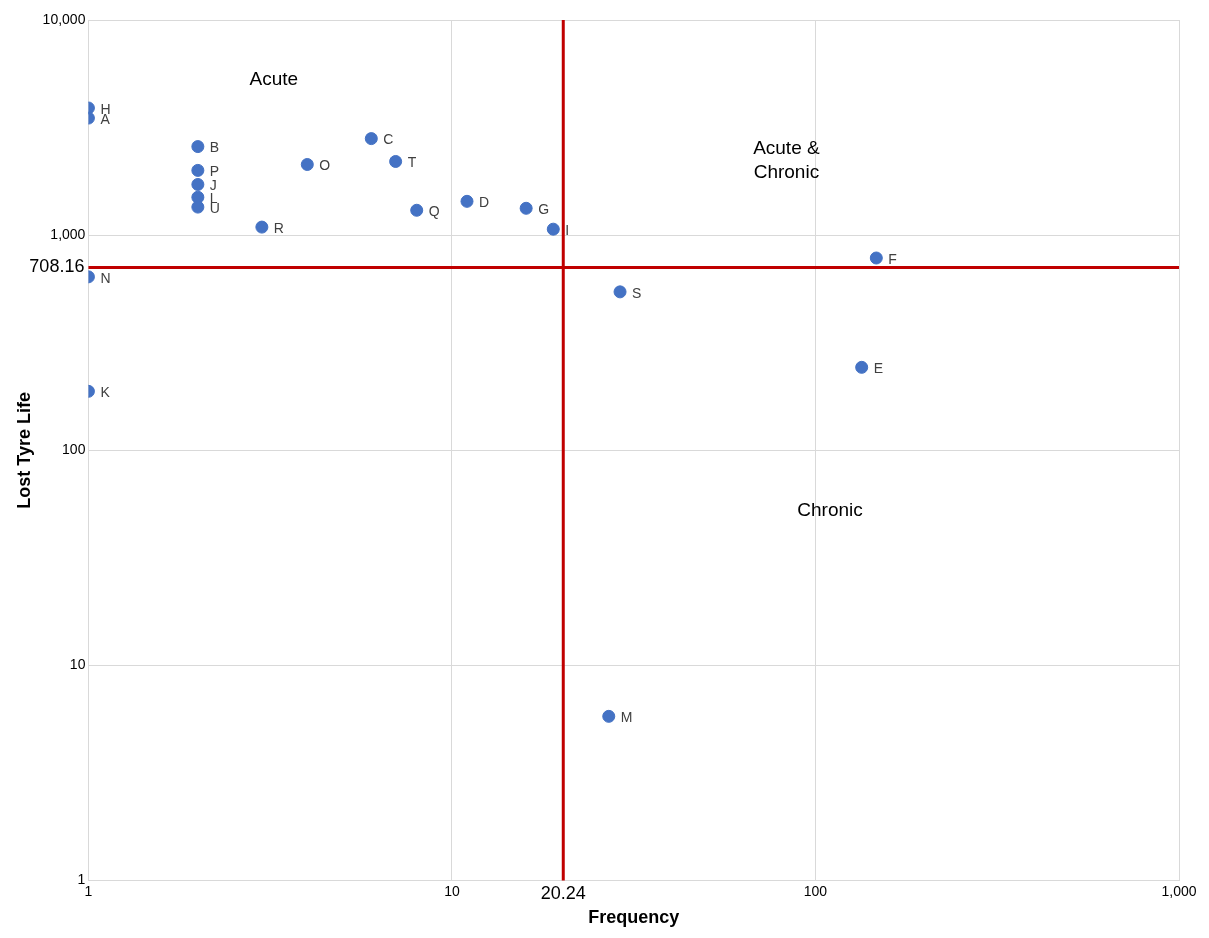 The image size is (1209, 938). Describe the element at coordinates (544, 209) in the screenshot. I see `data-label: G` at that location.